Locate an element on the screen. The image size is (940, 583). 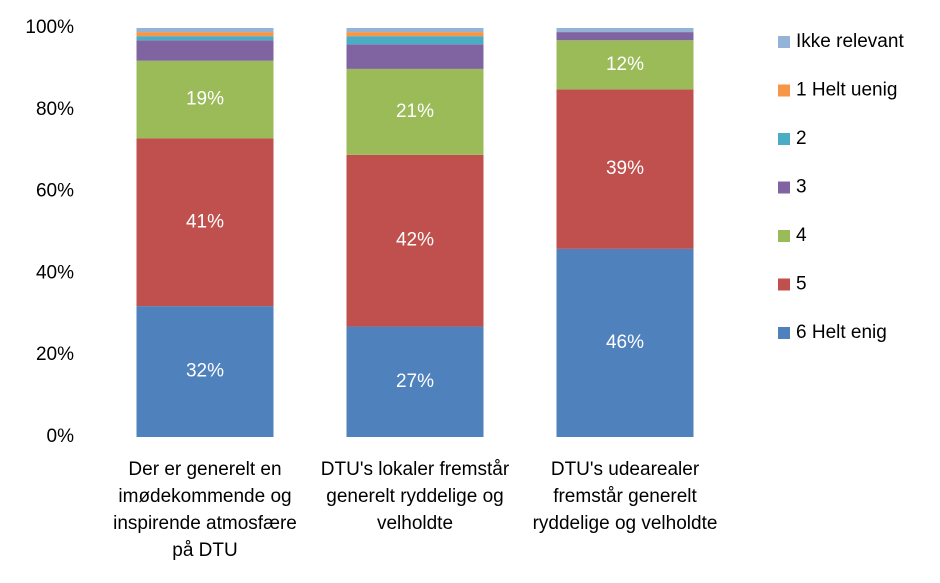
legend-label: 3 is located at coordinates (801, 187).